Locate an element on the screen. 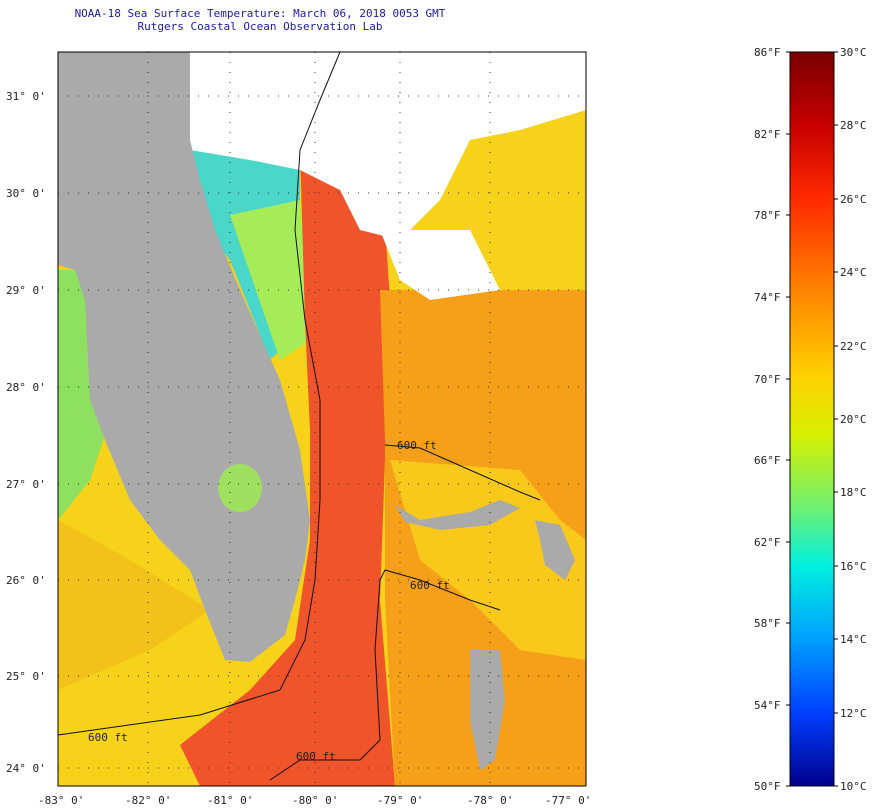 The image size is (872, 809). lon-label: -77° 0' is located at coordinates (568, 800).